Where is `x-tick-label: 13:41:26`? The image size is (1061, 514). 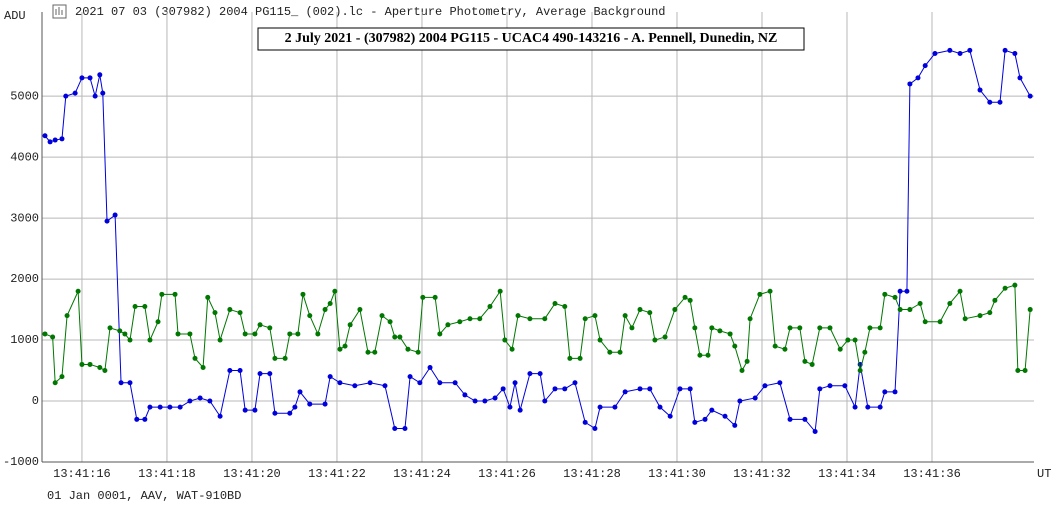 x-tick-label: 13:41:26 is located at coordinates (507, 474).